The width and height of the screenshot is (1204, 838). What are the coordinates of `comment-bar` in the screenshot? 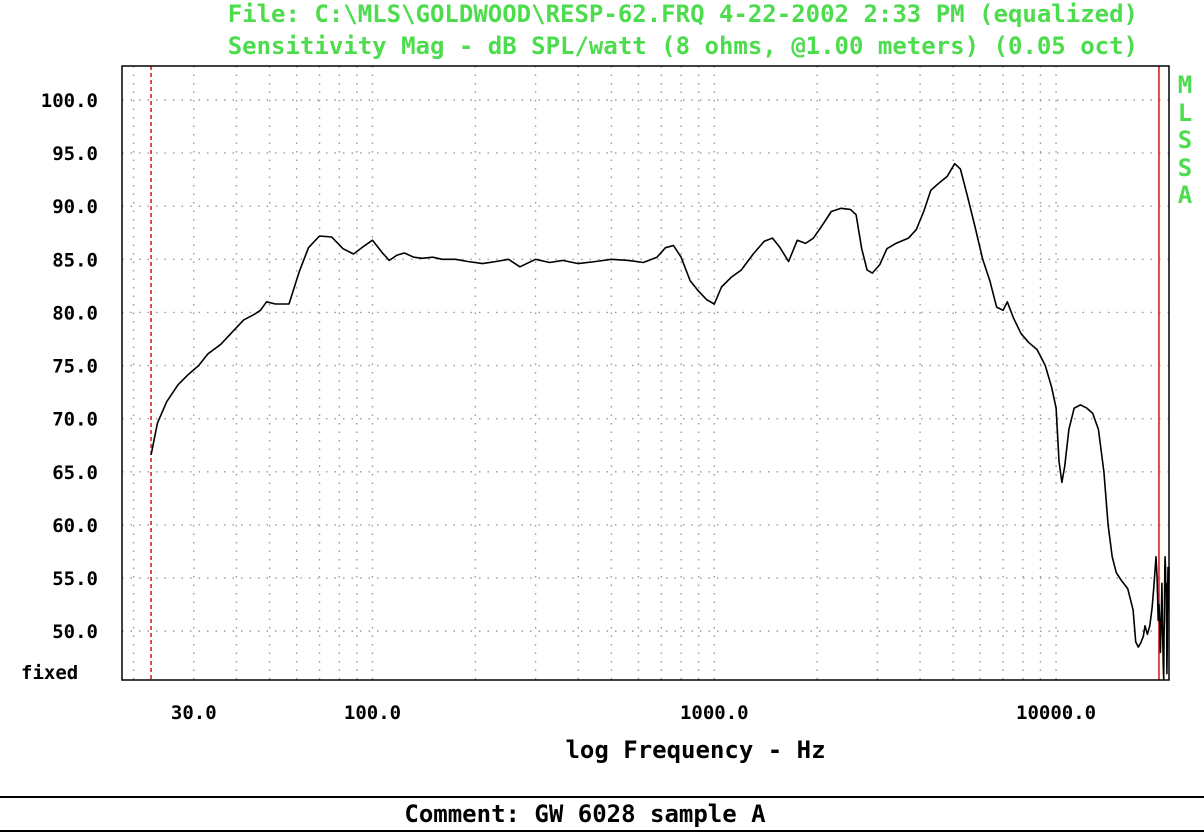 It's located at (602, 814).